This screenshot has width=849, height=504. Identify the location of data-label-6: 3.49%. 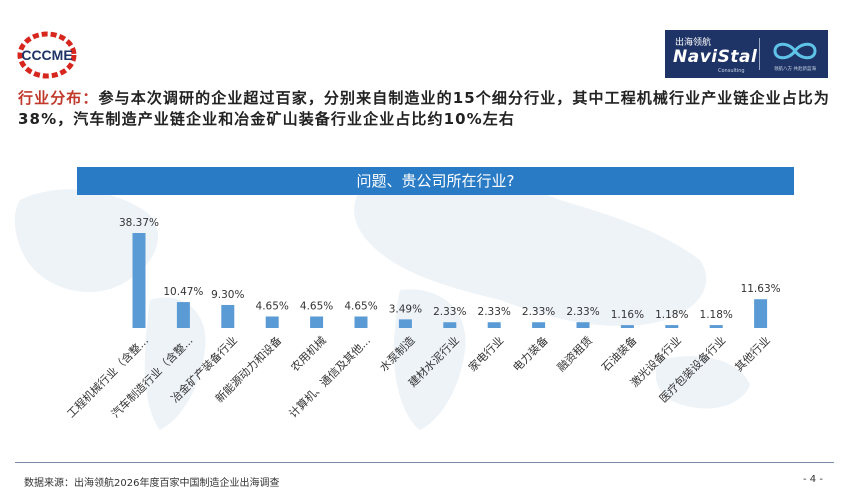
(405, 309).